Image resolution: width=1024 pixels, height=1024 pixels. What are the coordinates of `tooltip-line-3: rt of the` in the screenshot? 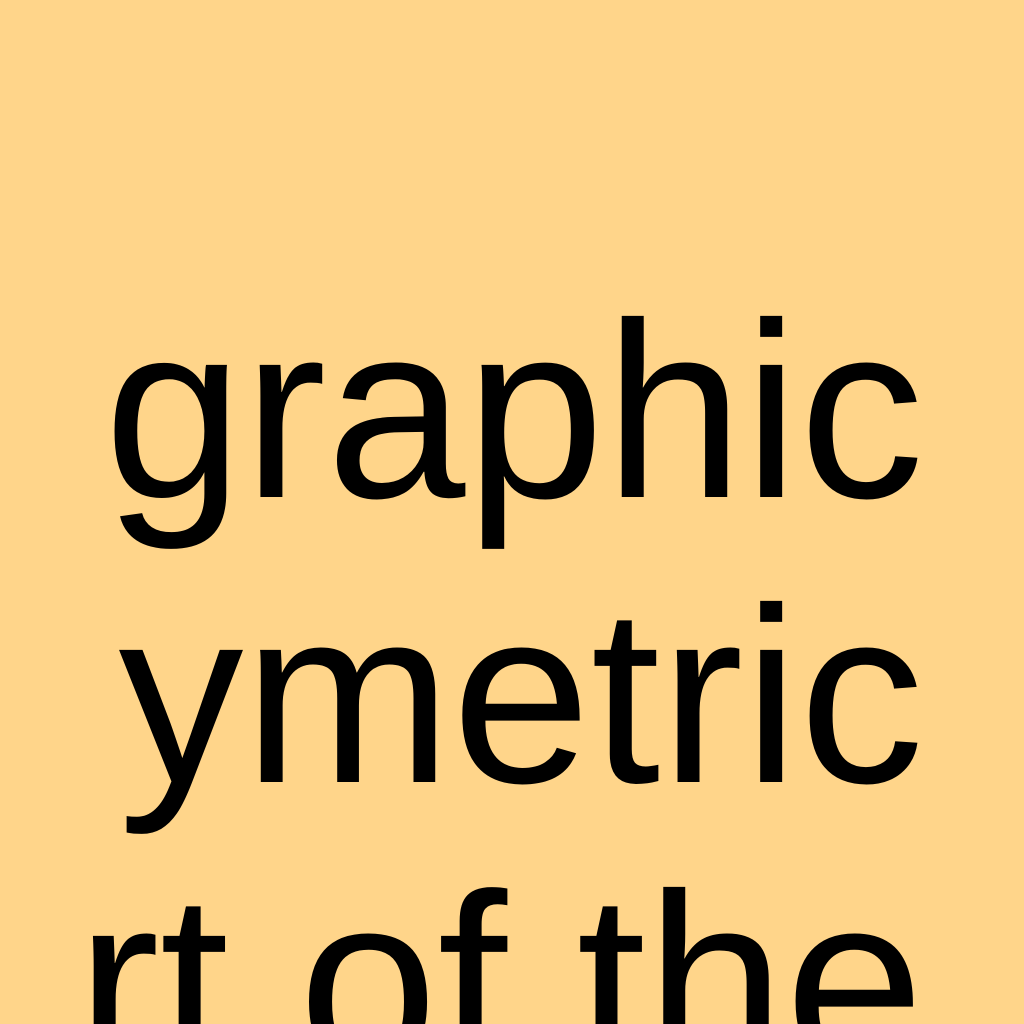 It's located at (500, 933).